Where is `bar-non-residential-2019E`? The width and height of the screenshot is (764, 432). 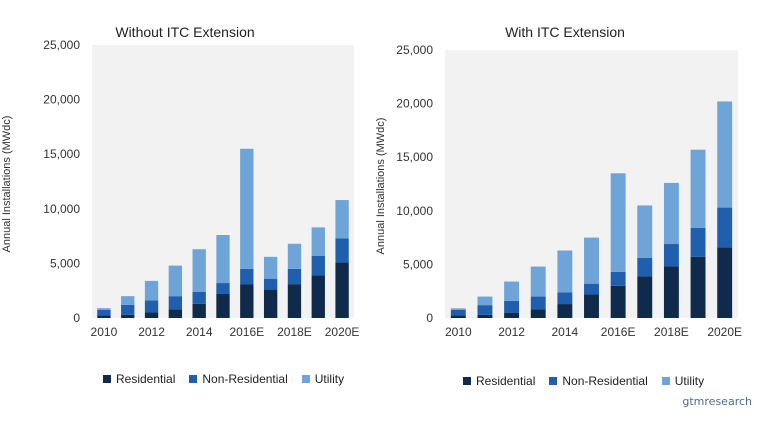 bar-non-residential-2019E is located at coordinates (698, 242).